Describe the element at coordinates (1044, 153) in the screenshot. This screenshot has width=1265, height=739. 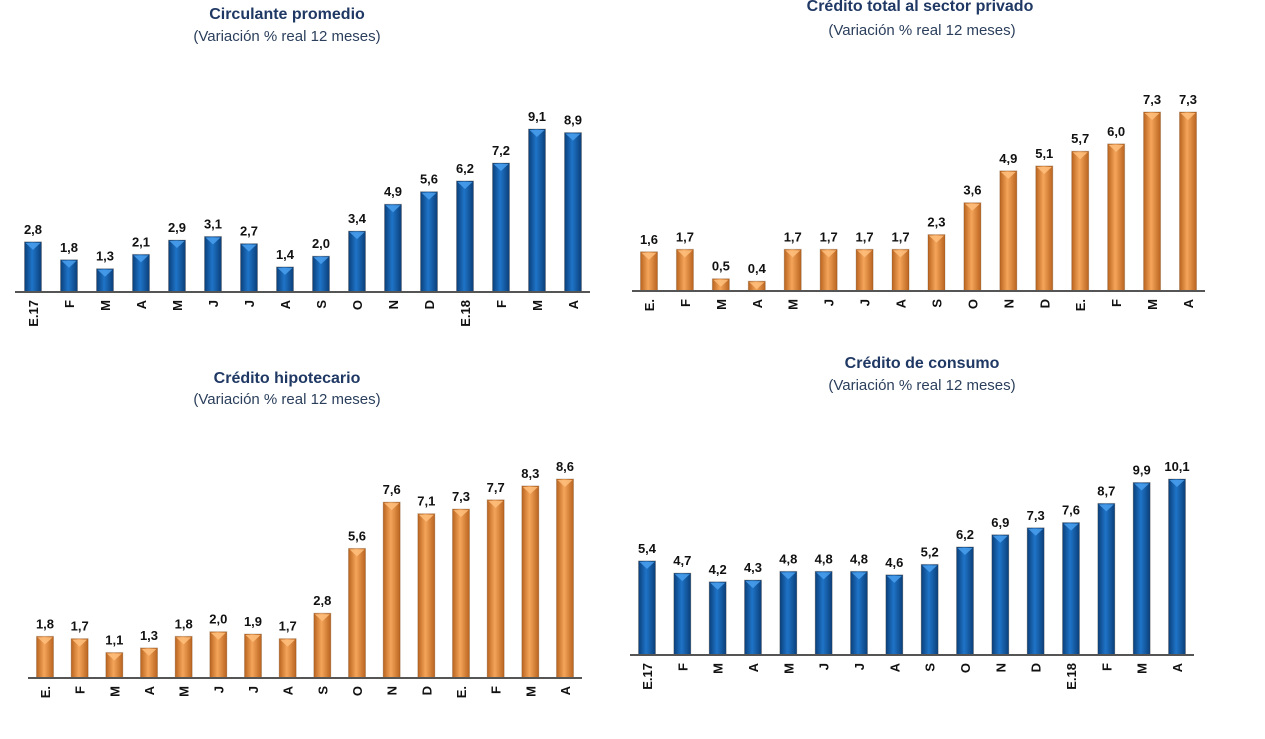
I see `data-label: 5,1` at that location.